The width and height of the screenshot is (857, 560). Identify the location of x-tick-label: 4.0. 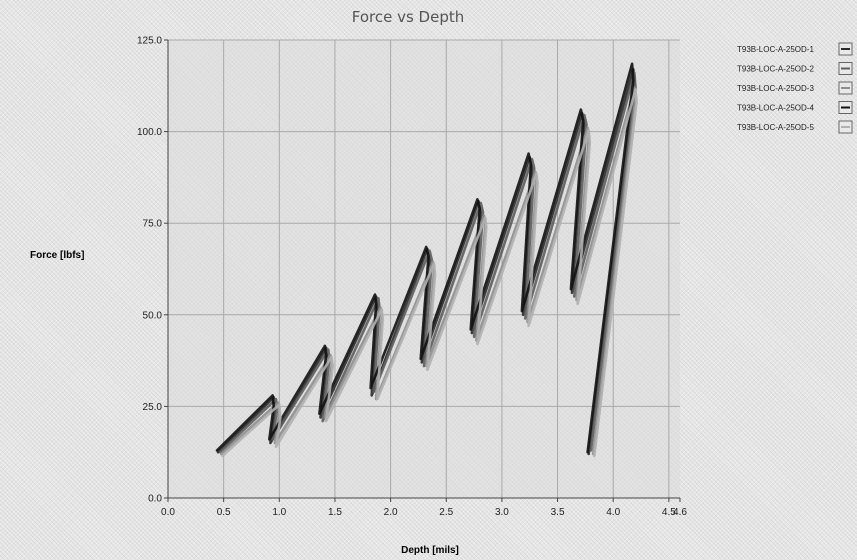
(613, 512).